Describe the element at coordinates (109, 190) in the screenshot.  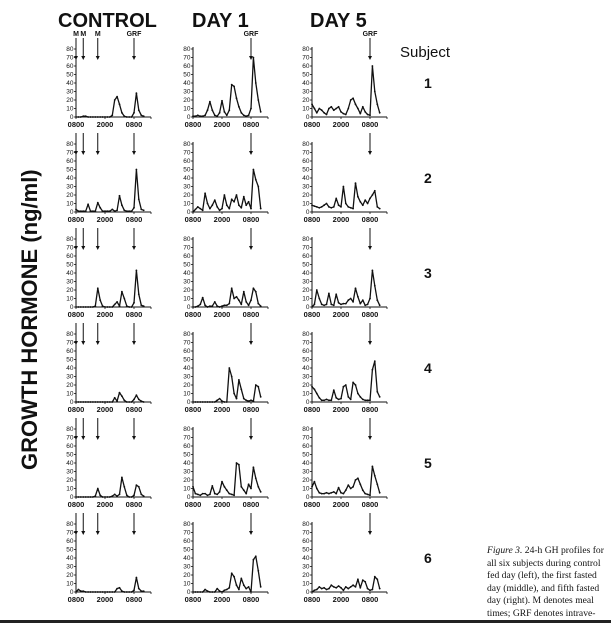
I see `gh-series-line` at that location.